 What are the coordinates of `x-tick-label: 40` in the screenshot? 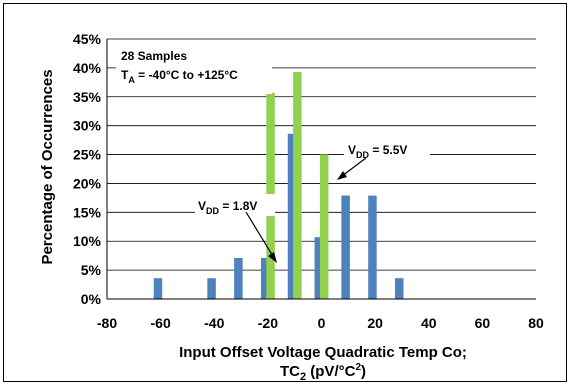 It's located at (429, 323).